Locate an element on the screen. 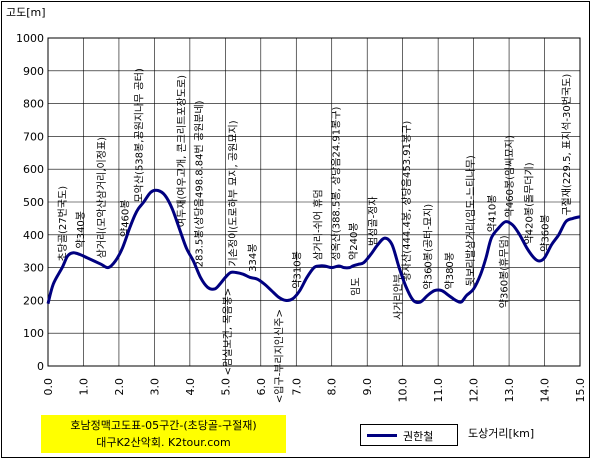 This screenshot has height=461, width=593. peak-annotation: 약410봉 is located at coordinates (492, 214).